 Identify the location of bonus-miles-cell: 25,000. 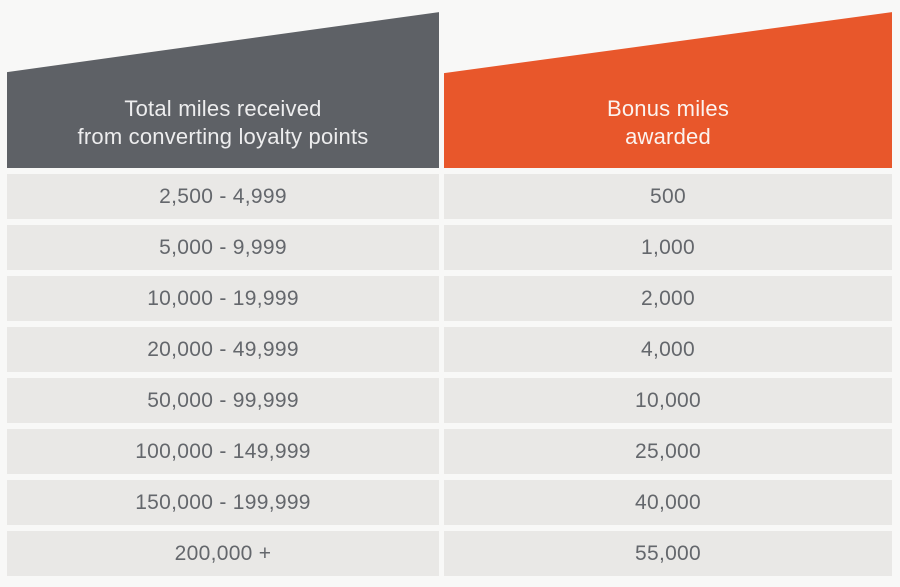
(668, 451).